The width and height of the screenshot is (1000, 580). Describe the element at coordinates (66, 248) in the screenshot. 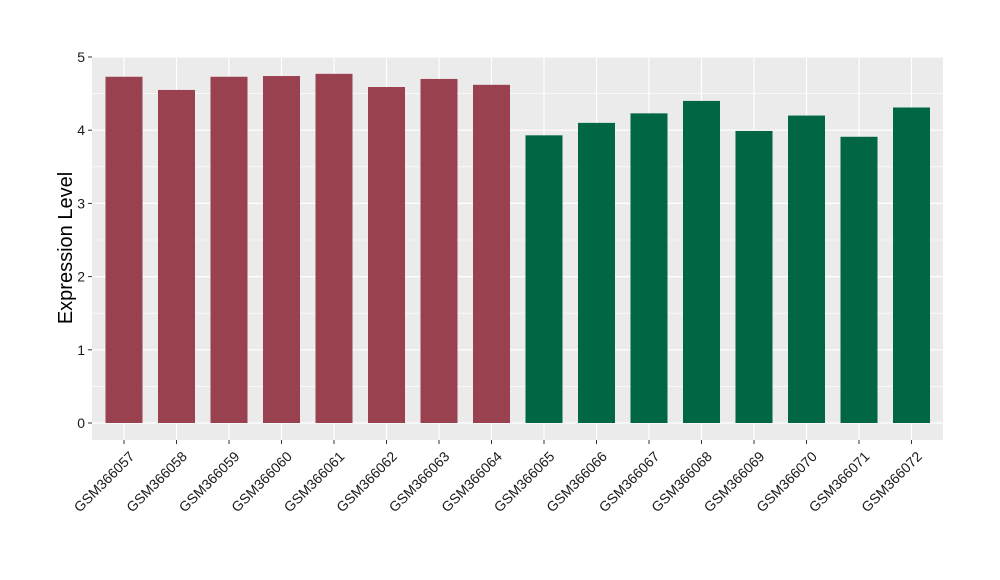

I see `y-axis-title: Expression Level` at that location.